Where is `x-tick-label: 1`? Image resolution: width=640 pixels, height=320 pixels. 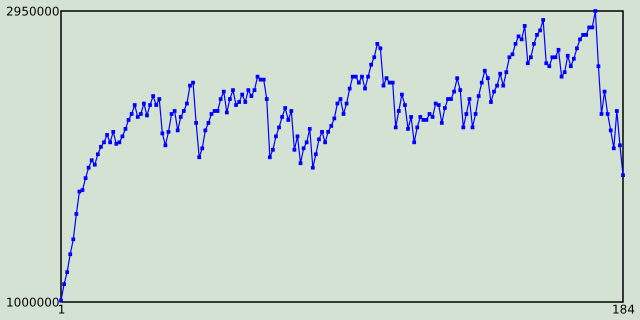
x-tick-label: 1 is located at coordinates (62, 309).